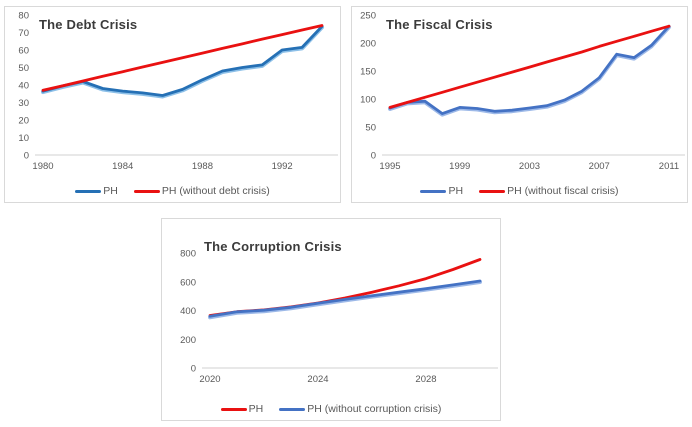 This screenshot has height=427, width=692. What do you see at coordinates (368, 72) in the screenshot?
I see `y-axis-tick-label: 150` at bounding box center [368, 72].